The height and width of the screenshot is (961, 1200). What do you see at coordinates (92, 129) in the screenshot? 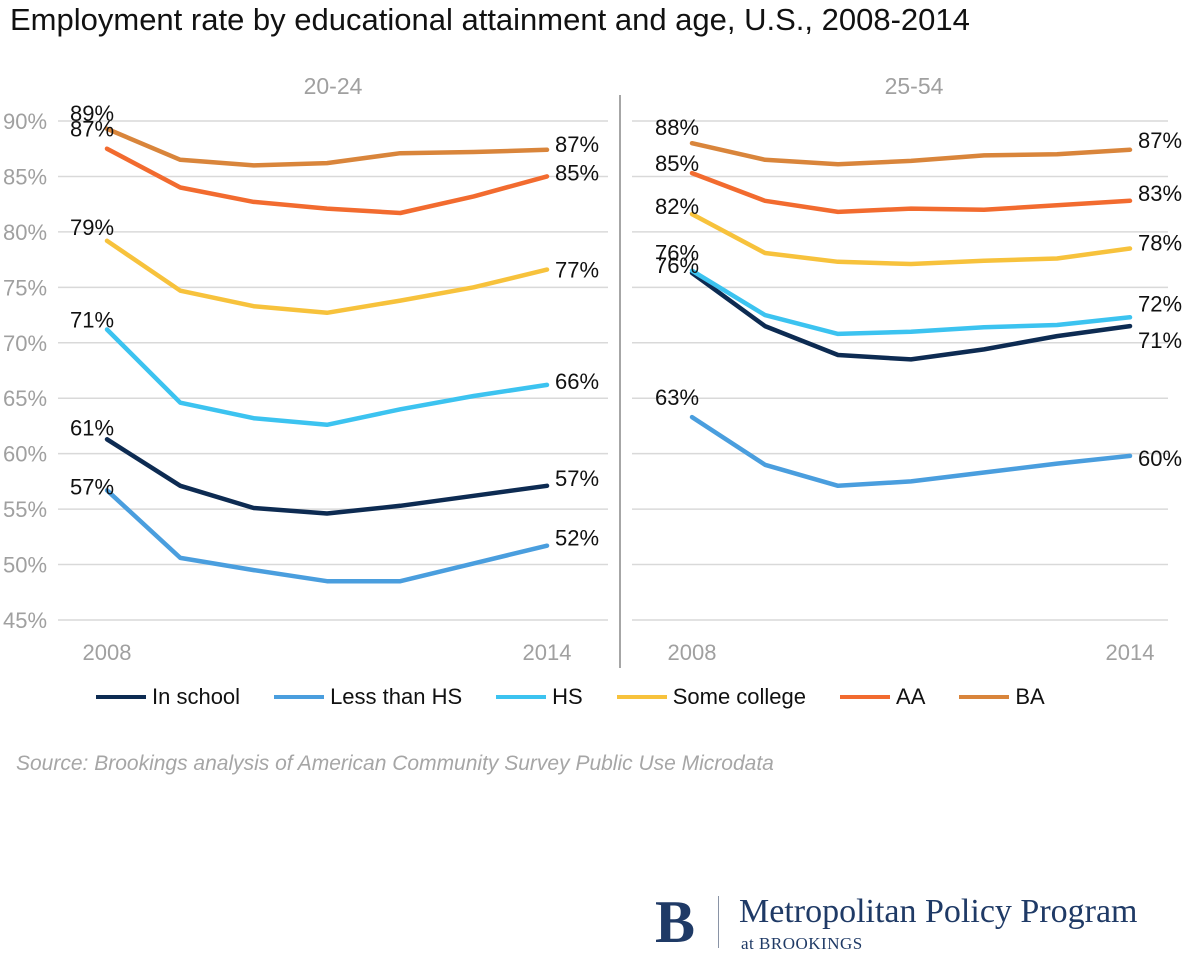
I see `start-label-p1-aa: 87%` at bounding box center [92, 129].